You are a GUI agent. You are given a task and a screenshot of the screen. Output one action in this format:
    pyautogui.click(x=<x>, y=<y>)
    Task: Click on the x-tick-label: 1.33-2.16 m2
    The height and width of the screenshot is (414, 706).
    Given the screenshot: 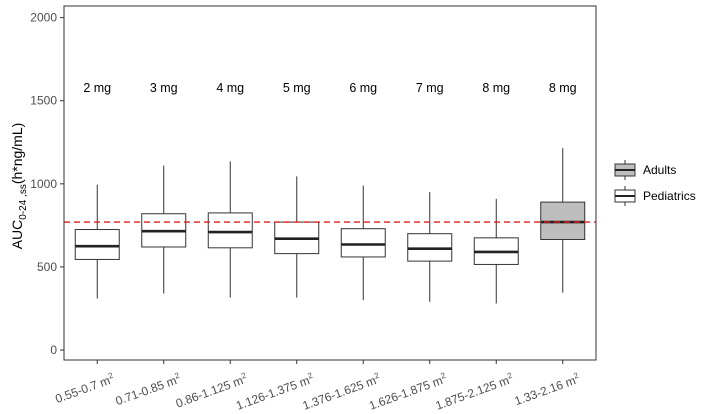 What is the action you would take?
    pyautogui.click(x=547, y=390)
    